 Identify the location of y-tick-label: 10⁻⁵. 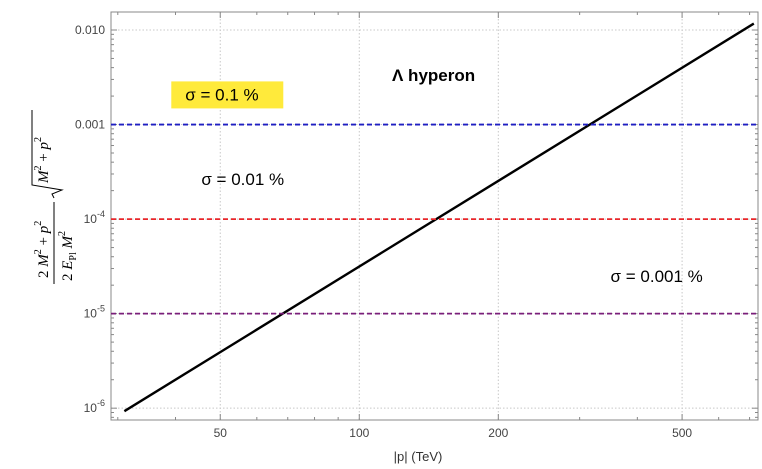
(94, 312).